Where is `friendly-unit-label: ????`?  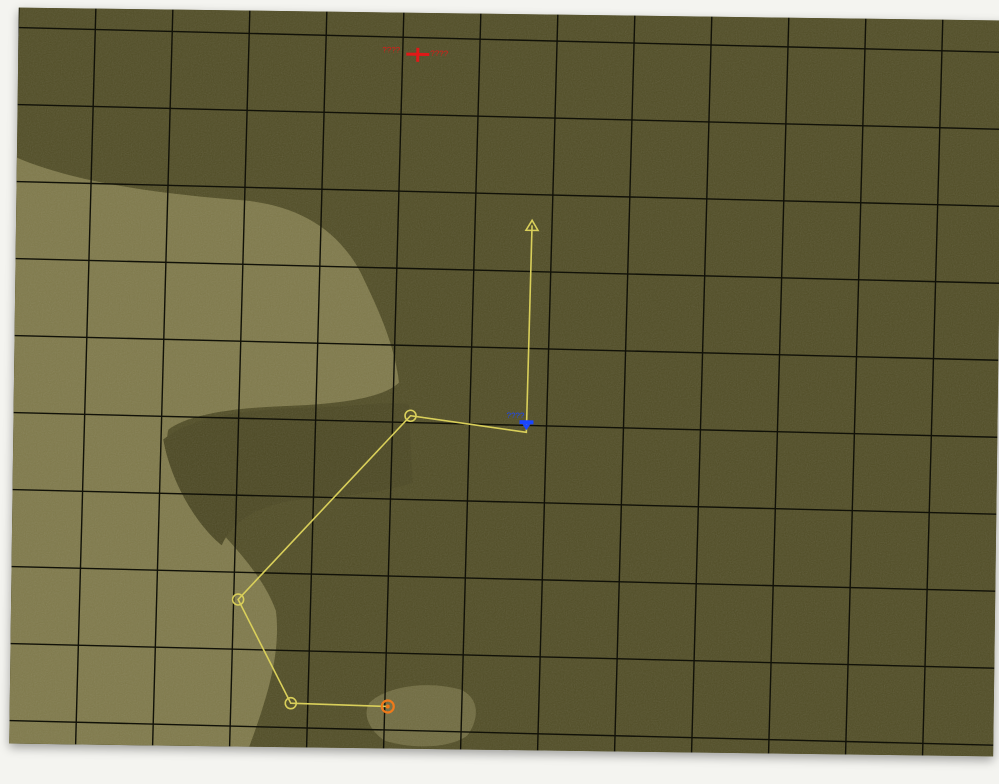 friendly-unit-label: ???? is located at coordinates (516, 415).